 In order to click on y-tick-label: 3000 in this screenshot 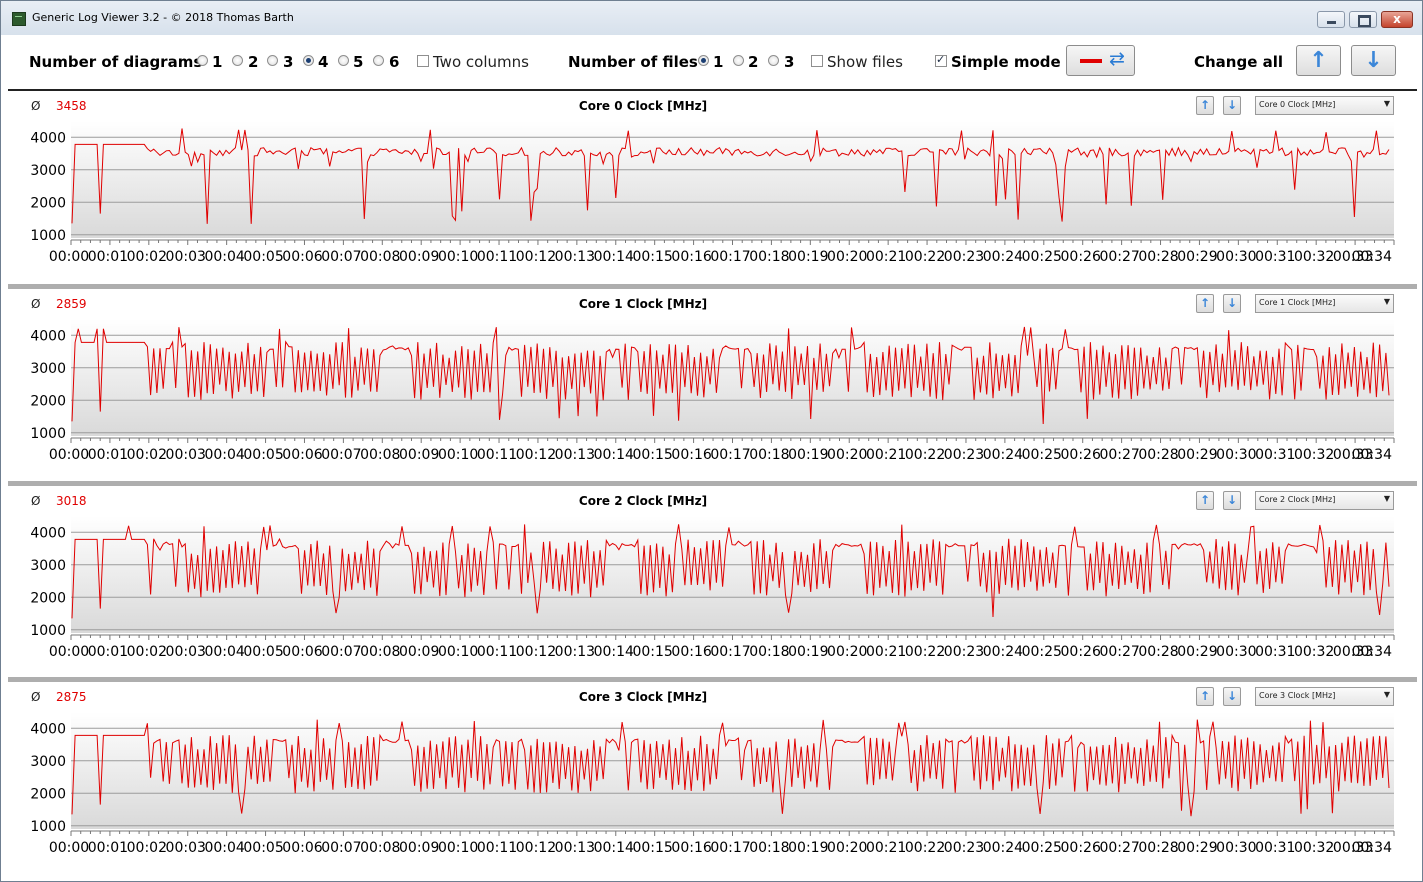, I will do `click(48, 566)`.